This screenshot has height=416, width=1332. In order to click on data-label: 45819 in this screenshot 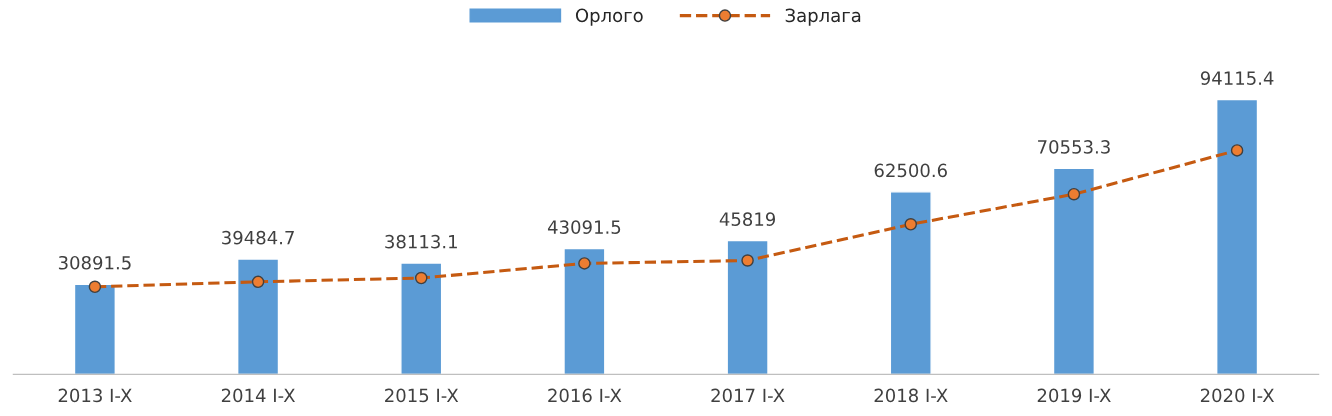, I will do `click(747, 219)`.